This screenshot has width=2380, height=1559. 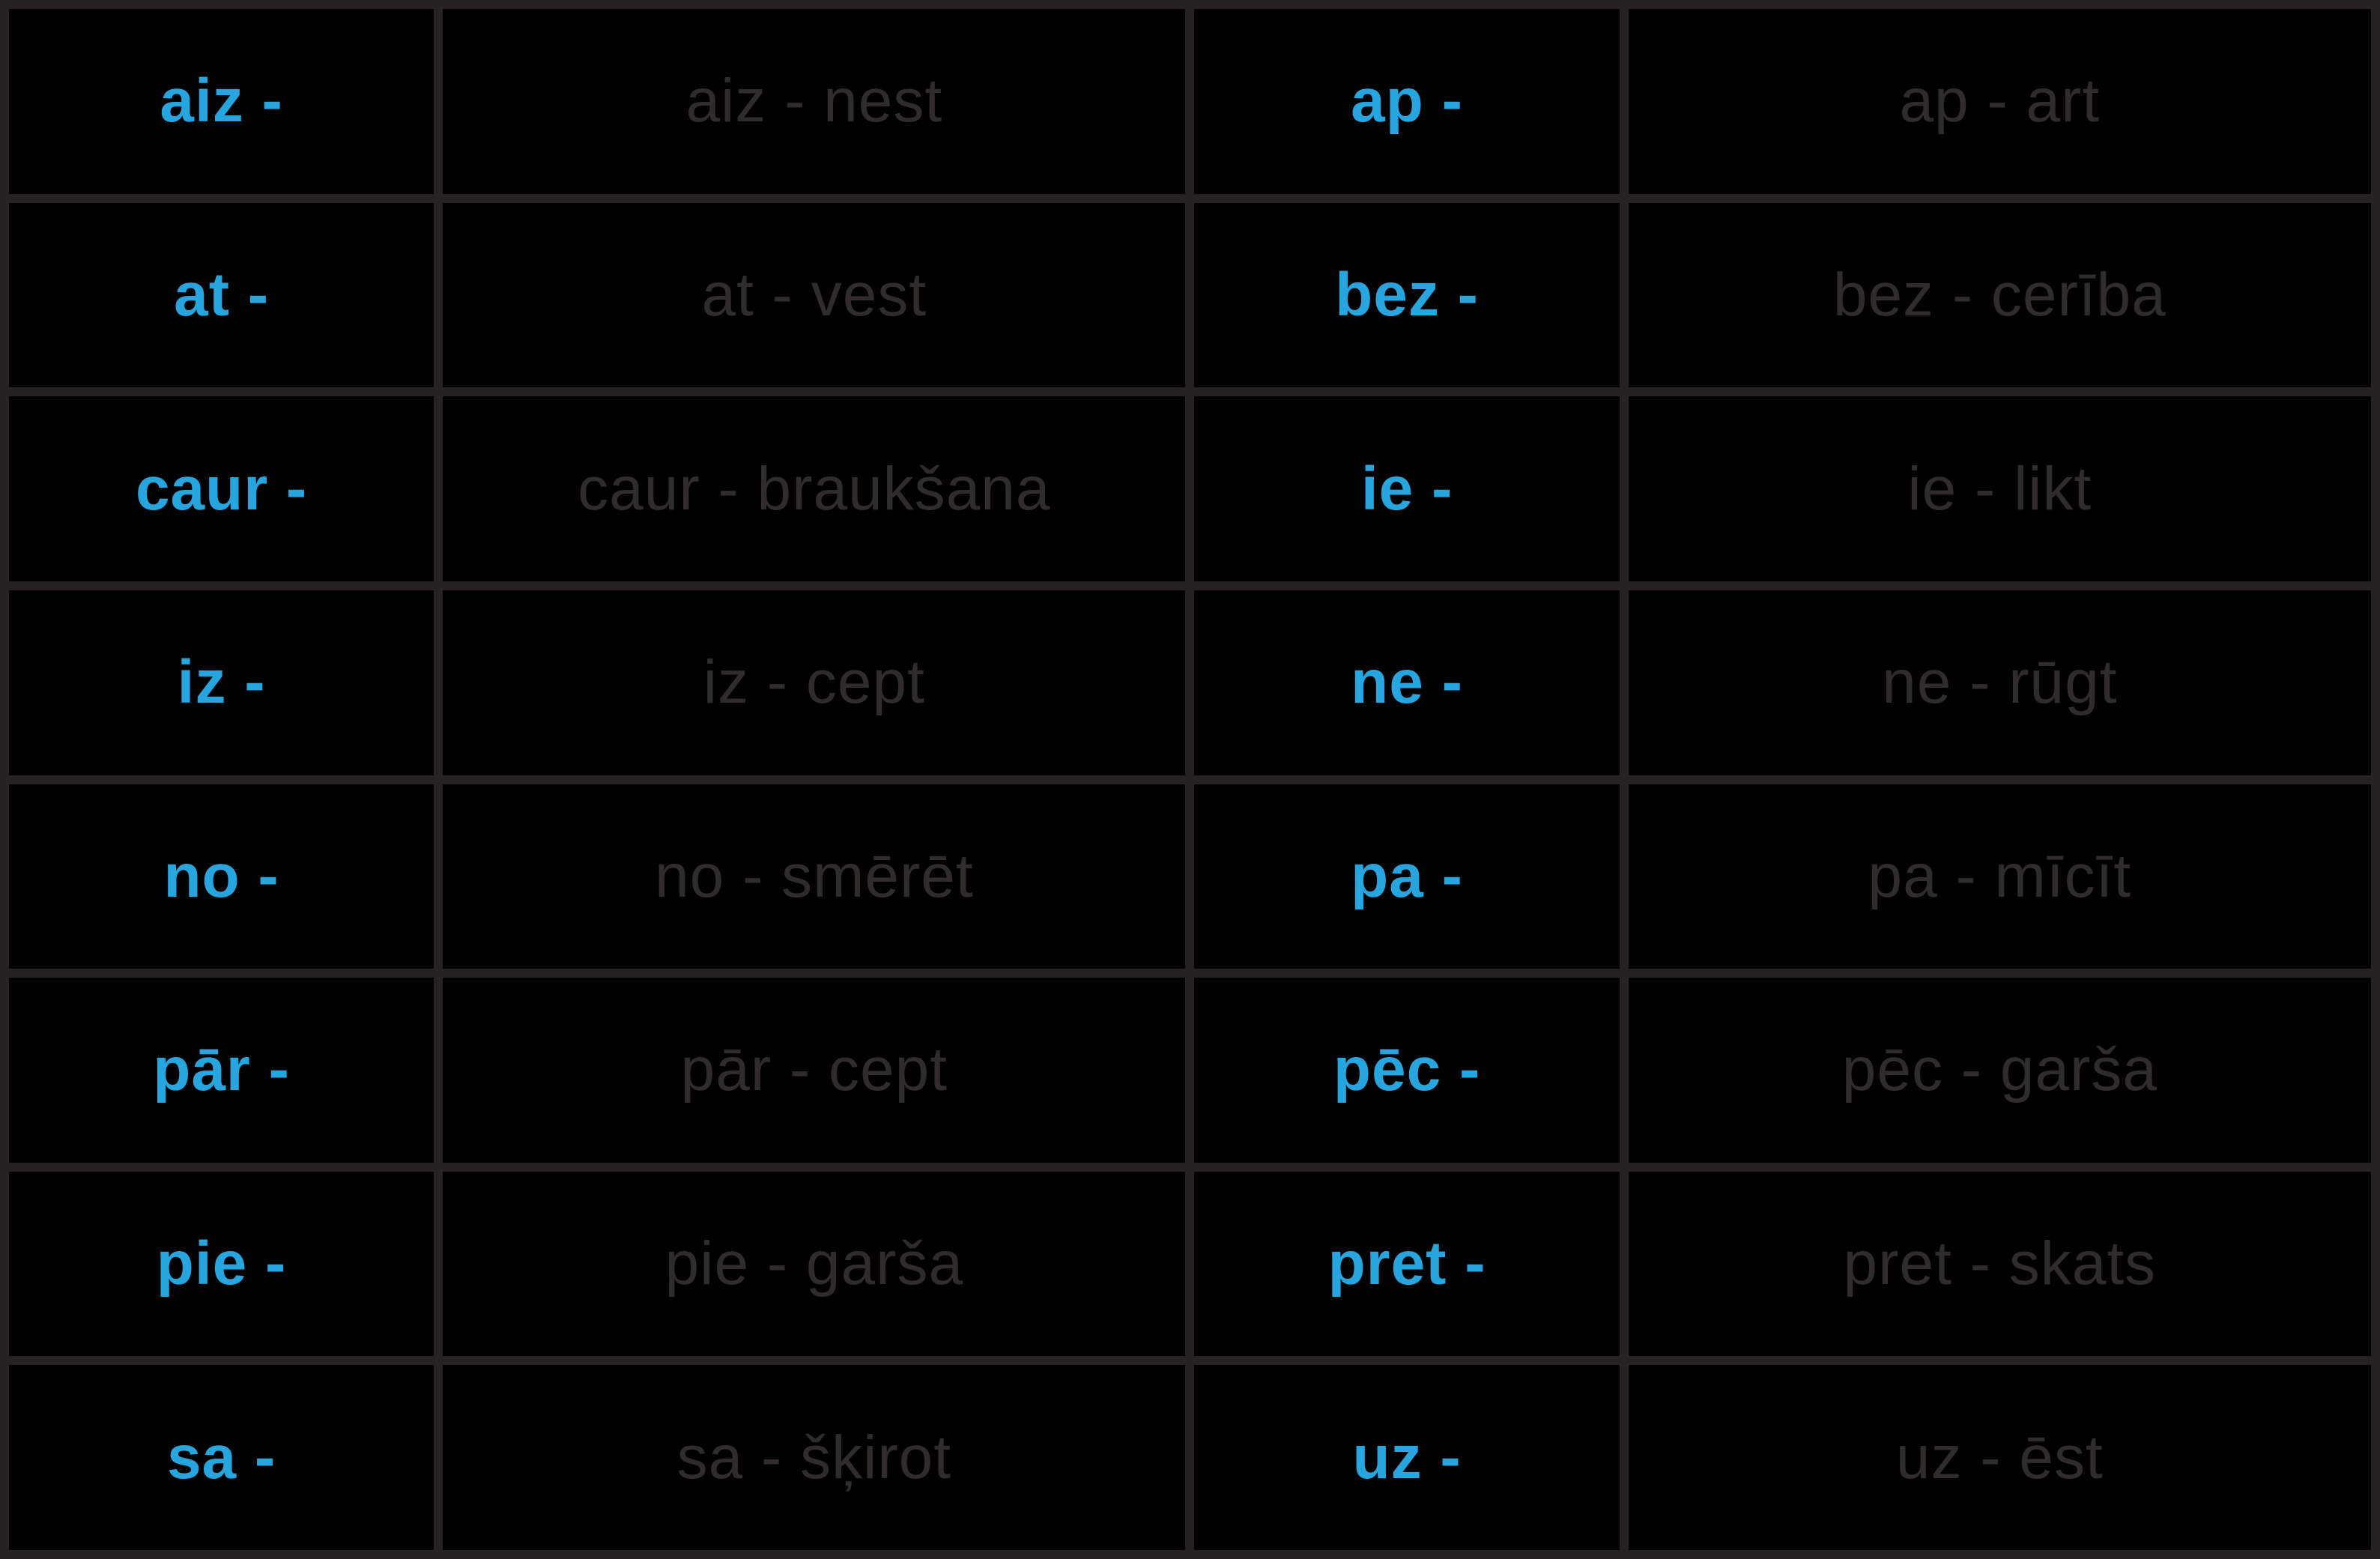 I want to click on example-cell: aiz - nest, so click(x=814, y=101).